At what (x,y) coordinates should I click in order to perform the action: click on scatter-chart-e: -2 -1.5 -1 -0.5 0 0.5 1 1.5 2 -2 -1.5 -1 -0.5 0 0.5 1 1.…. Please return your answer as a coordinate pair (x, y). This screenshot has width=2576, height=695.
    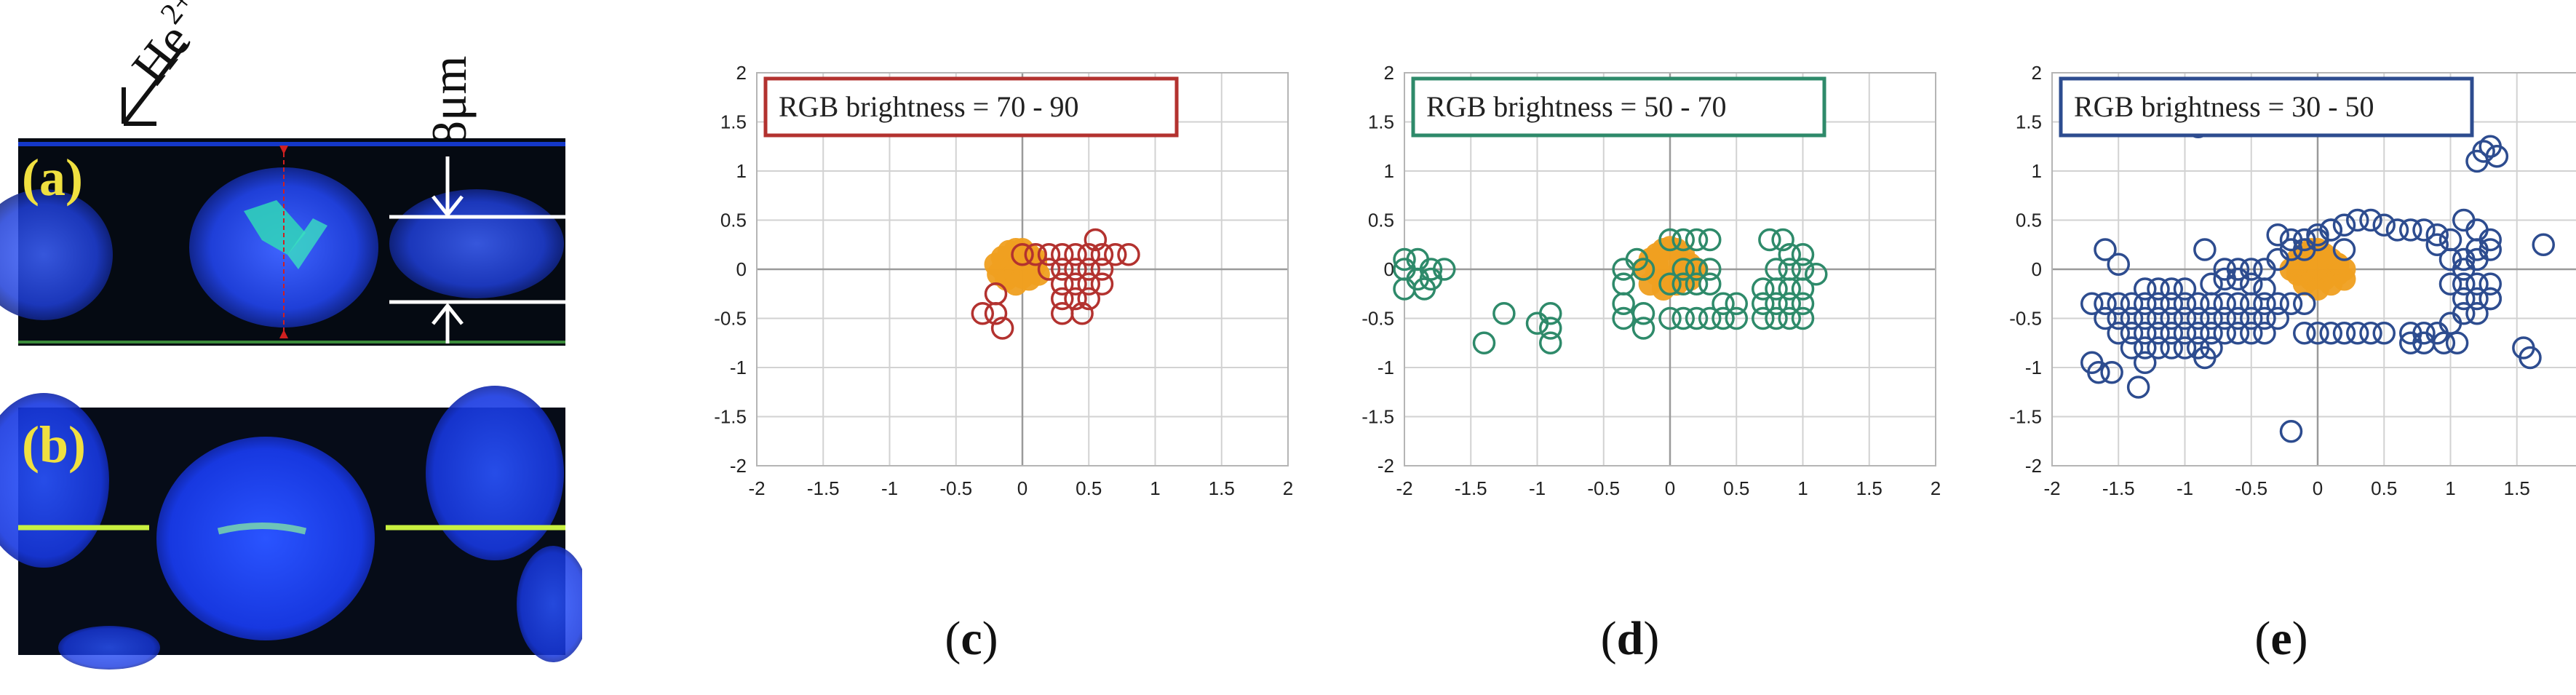
    Looking at the image, I should click on (2292, 280).